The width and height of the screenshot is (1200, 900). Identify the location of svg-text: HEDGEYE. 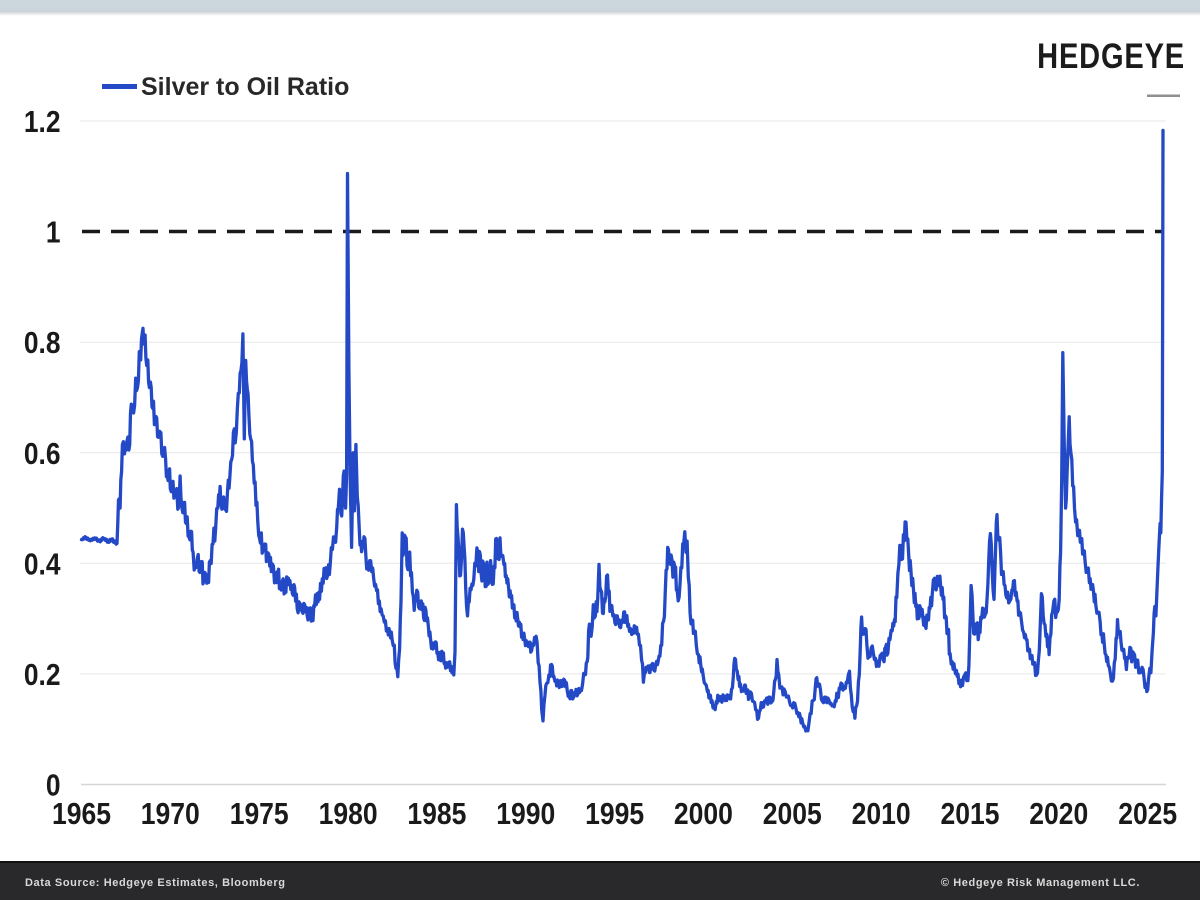
(1111, 55).